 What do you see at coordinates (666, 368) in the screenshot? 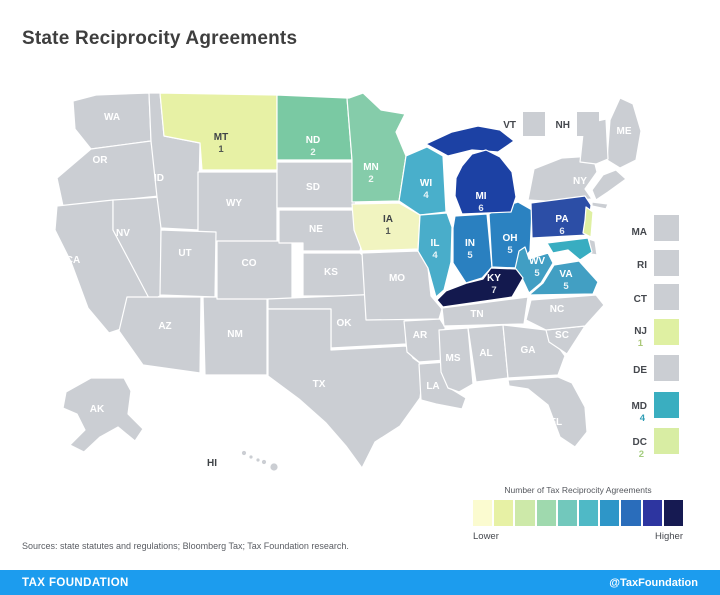
I see `side-swatch-de` at bounding box center [666, 368].